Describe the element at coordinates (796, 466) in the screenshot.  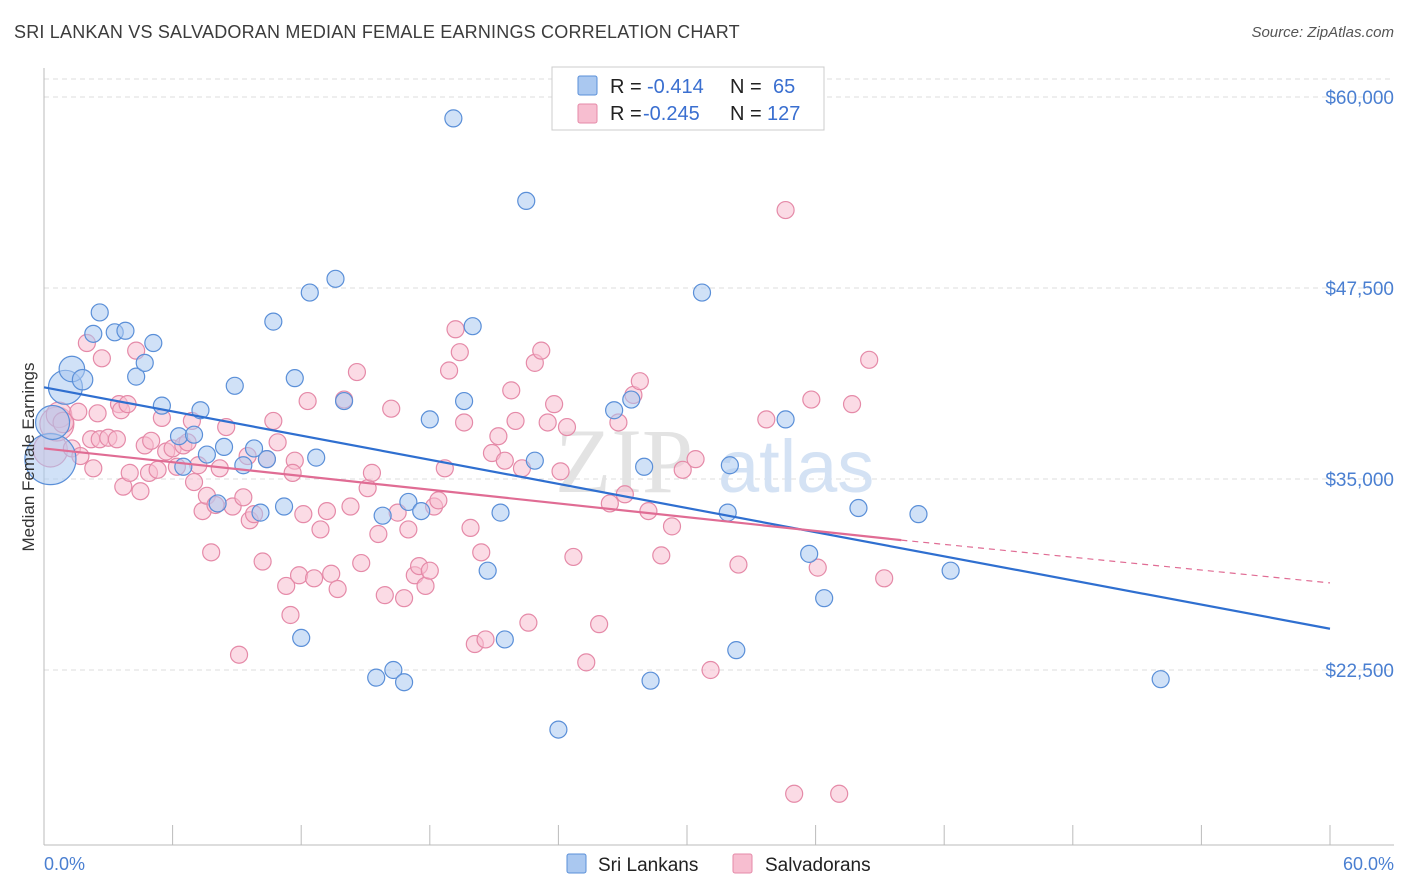
I see `watermark-atlas: atlas` at that location.